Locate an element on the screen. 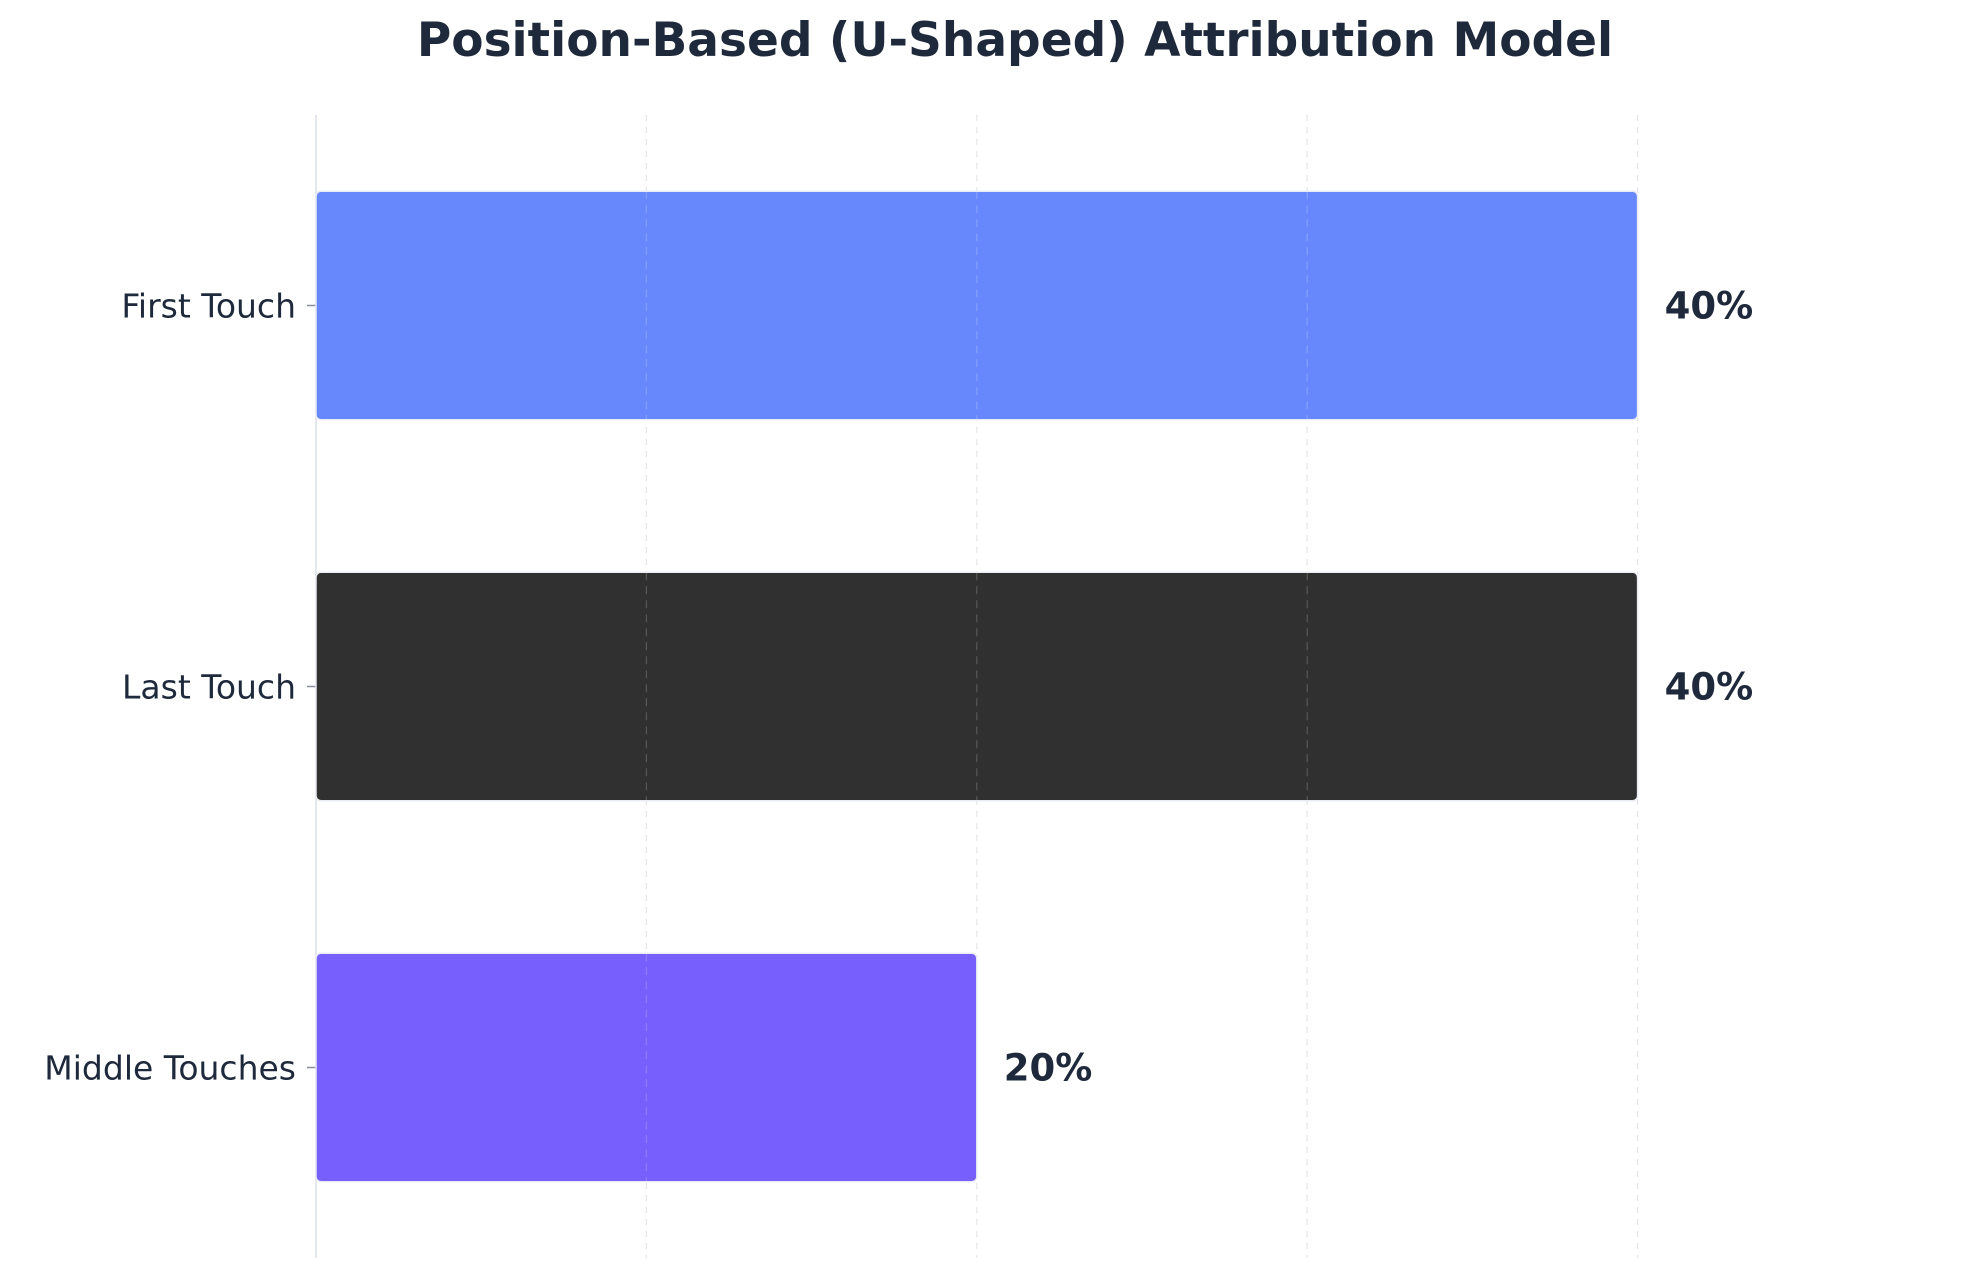 This screenshot has height=1268, width=1979. y-tick-label: Middle Touches is located at coordinates (170, 1068).